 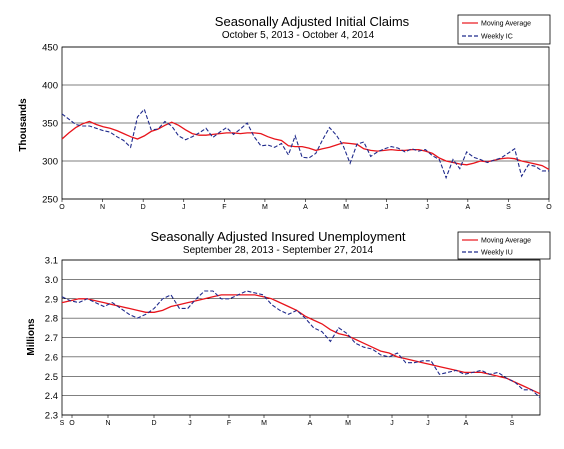 What do you see at coordinates (51, 261) in the screenshot?
I see `c2-y-tick-label: 3.1` at bounding box center [51, 261].